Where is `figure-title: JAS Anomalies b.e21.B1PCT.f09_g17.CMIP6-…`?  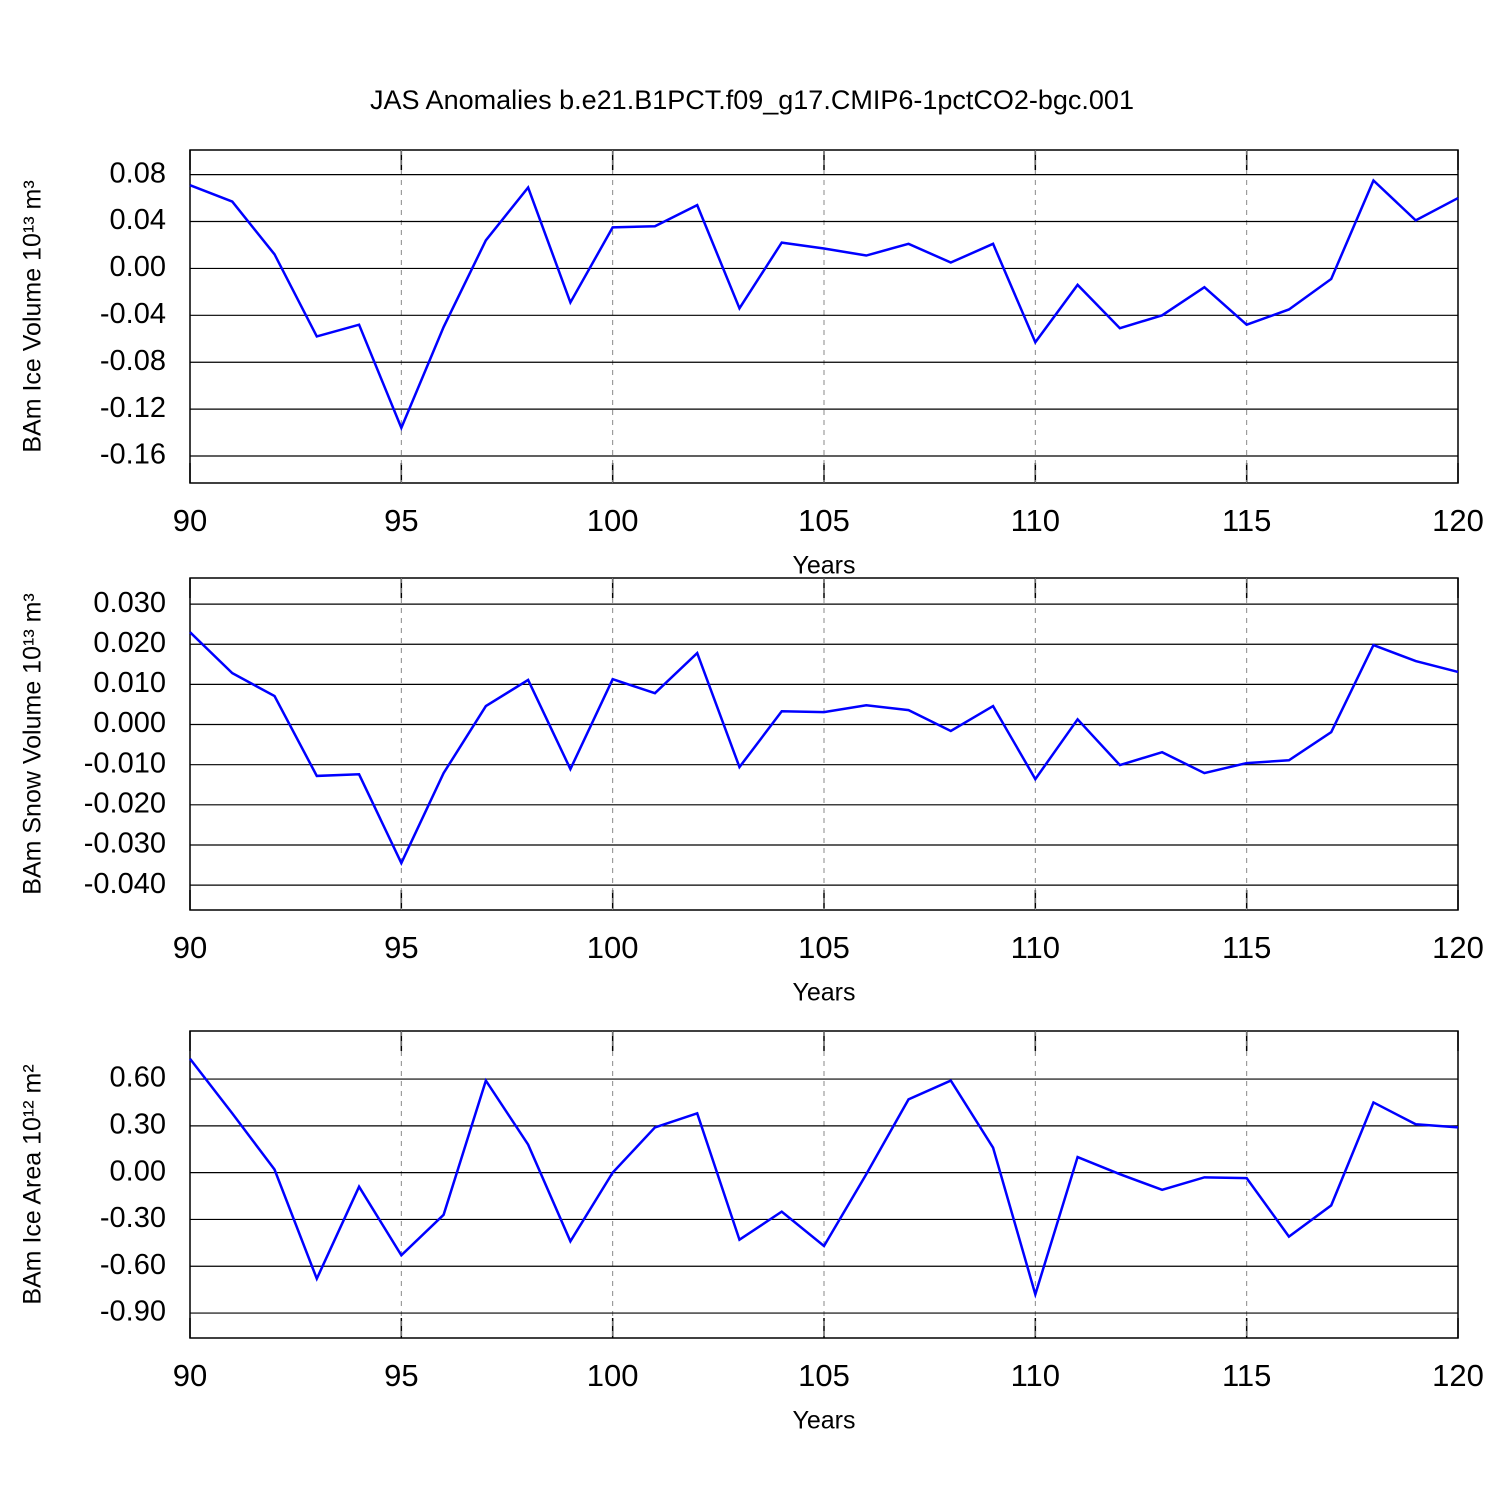 figure-title: JAS Anomalies b.e21.B1PCT.f09_g17.CMIP6-… is located at coordinates (752, 100).